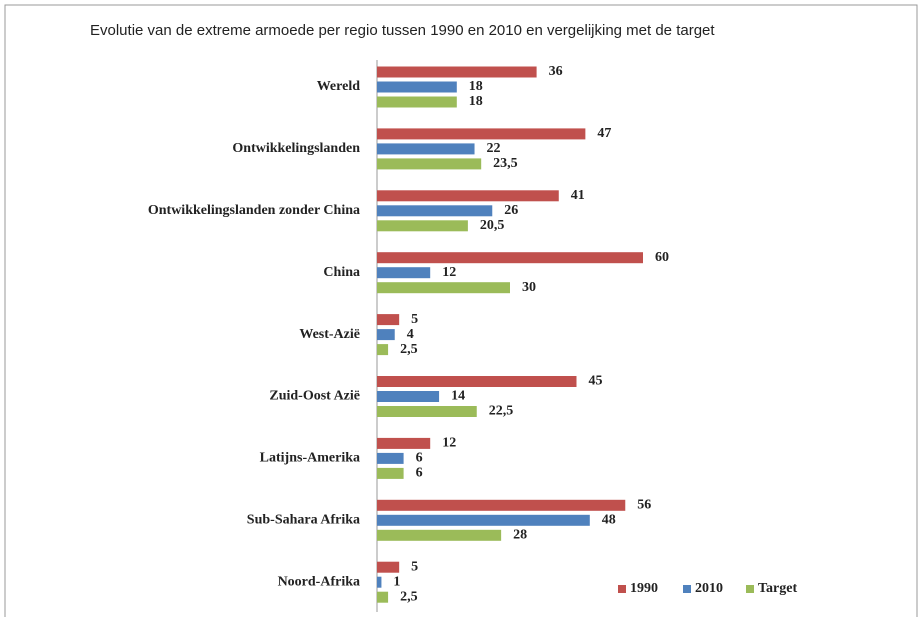 This screenshot has width=923, height=617. What do you see at coordinates (556, 71) in the screenshot?
I see `value-label: 36` at bounding box center [556, 71].